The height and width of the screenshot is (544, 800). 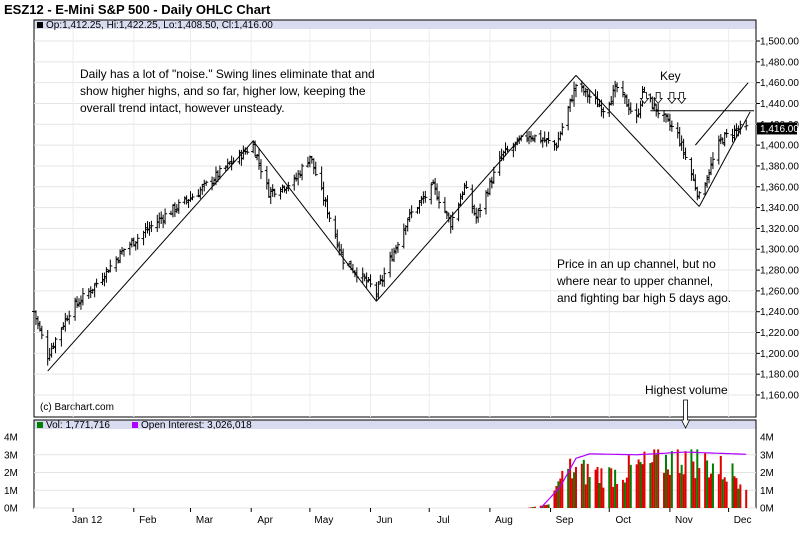 What do you see at coordinates (78, 425) in the screenshot?
I see `vol-legend: Vol: 1,771,716` at bounding box center [78, 425].